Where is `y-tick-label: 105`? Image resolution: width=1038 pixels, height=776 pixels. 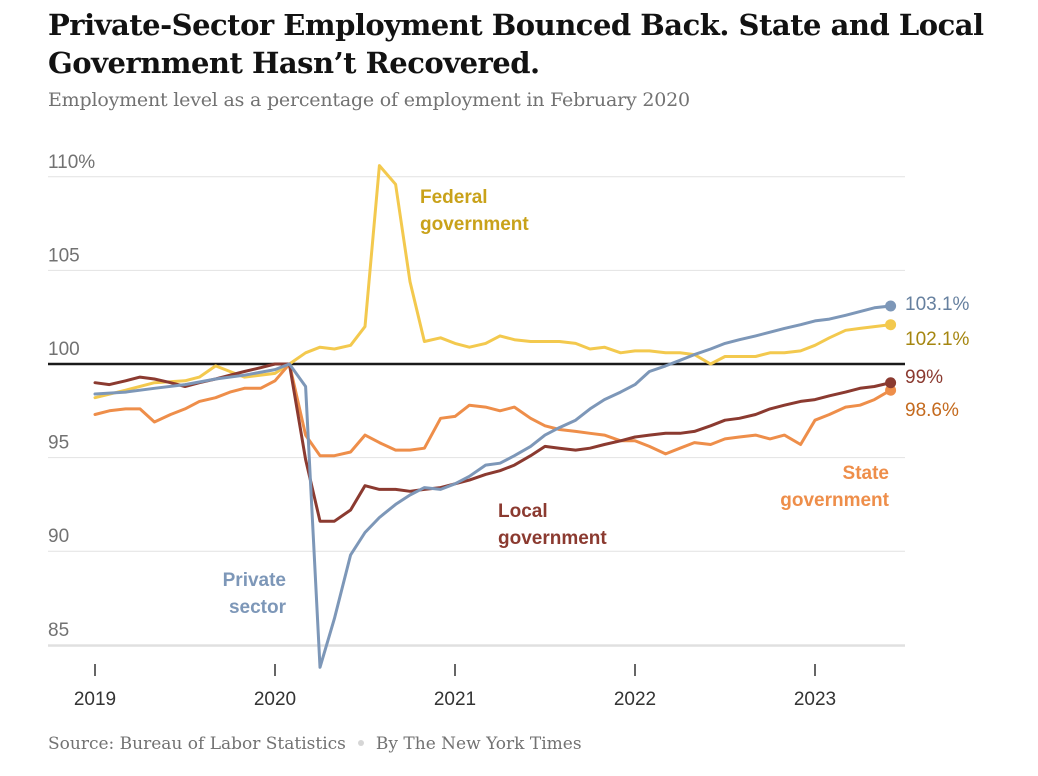 y-tick-label: 105 is located at coordinates (64, 255).